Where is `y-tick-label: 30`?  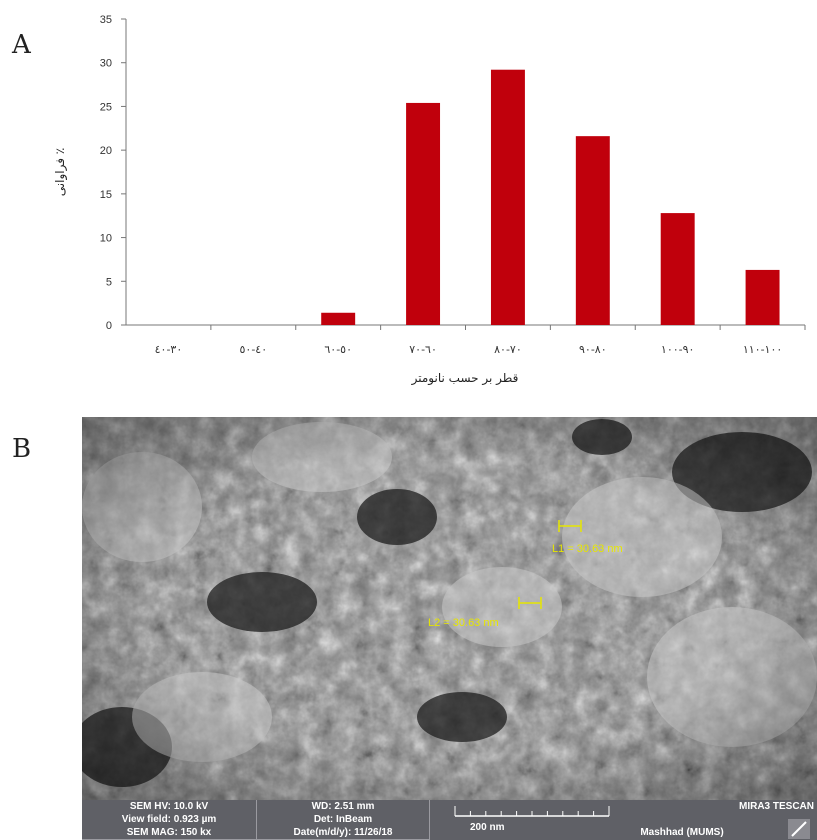
y-tick-label: 30 is located at coordinates (106, 64).